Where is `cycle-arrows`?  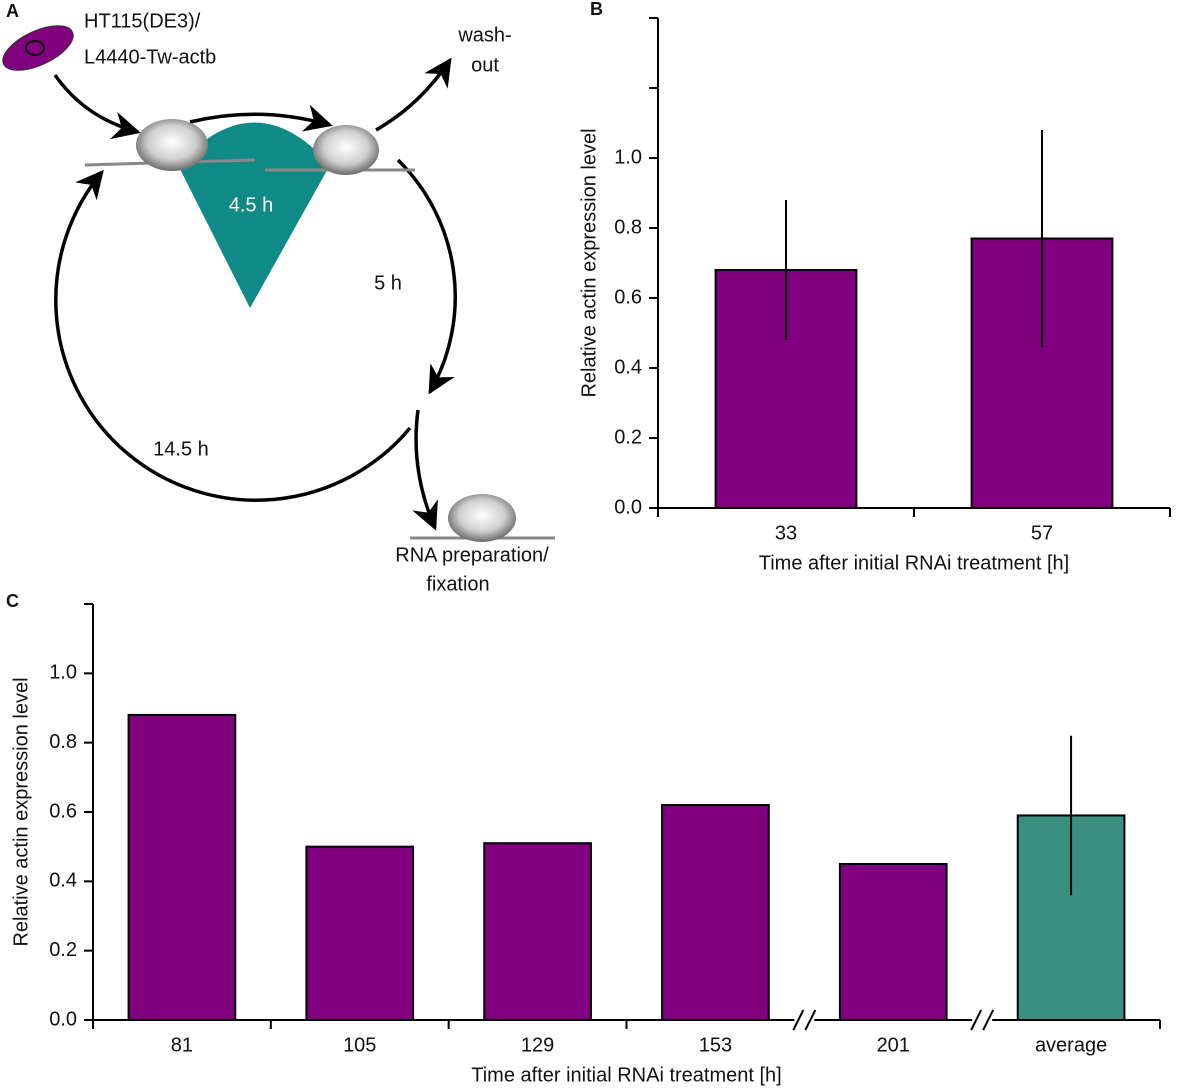
cycle-arrows is located at coordinates (255, 294).